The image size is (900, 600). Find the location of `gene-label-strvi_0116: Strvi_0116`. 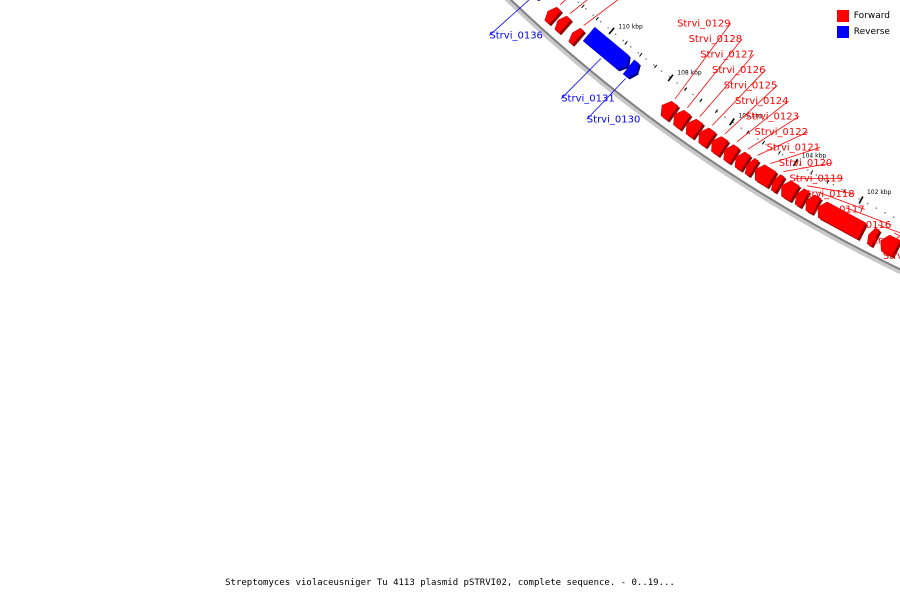

gene-label-strvi_0116: Strvi_0116 is located at coordinates (865, 225).